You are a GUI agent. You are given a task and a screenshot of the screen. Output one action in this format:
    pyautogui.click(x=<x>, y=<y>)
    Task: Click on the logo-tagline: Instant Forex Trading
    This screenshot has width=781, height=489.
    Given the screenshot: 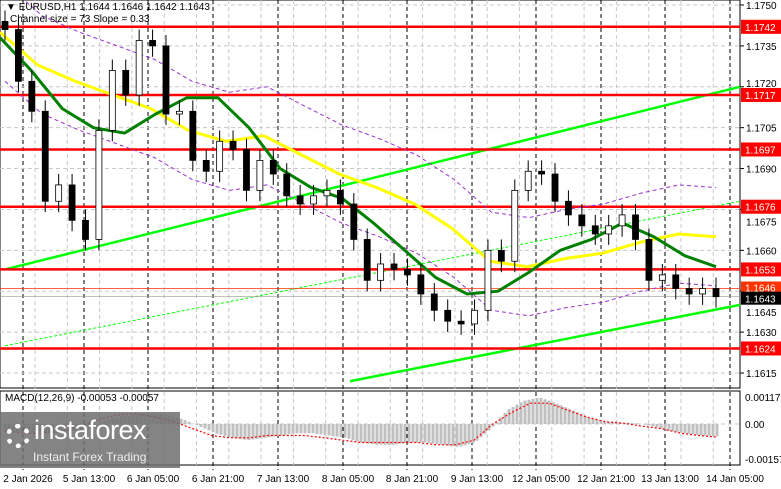 What is the action you would take?
    pyautogui.click(x=90, y=457)
    